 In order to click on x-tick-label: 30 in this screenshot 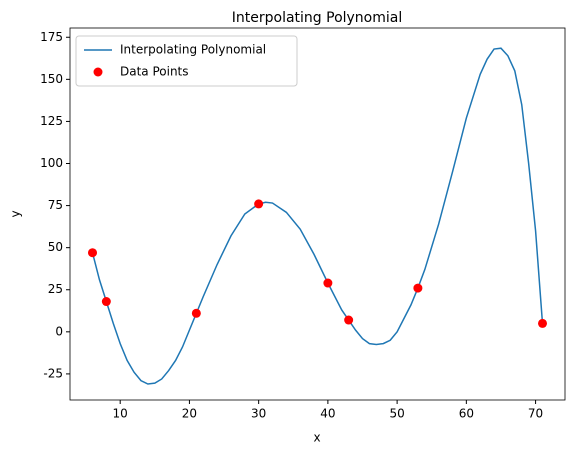, I will do `click(258, 414)`.